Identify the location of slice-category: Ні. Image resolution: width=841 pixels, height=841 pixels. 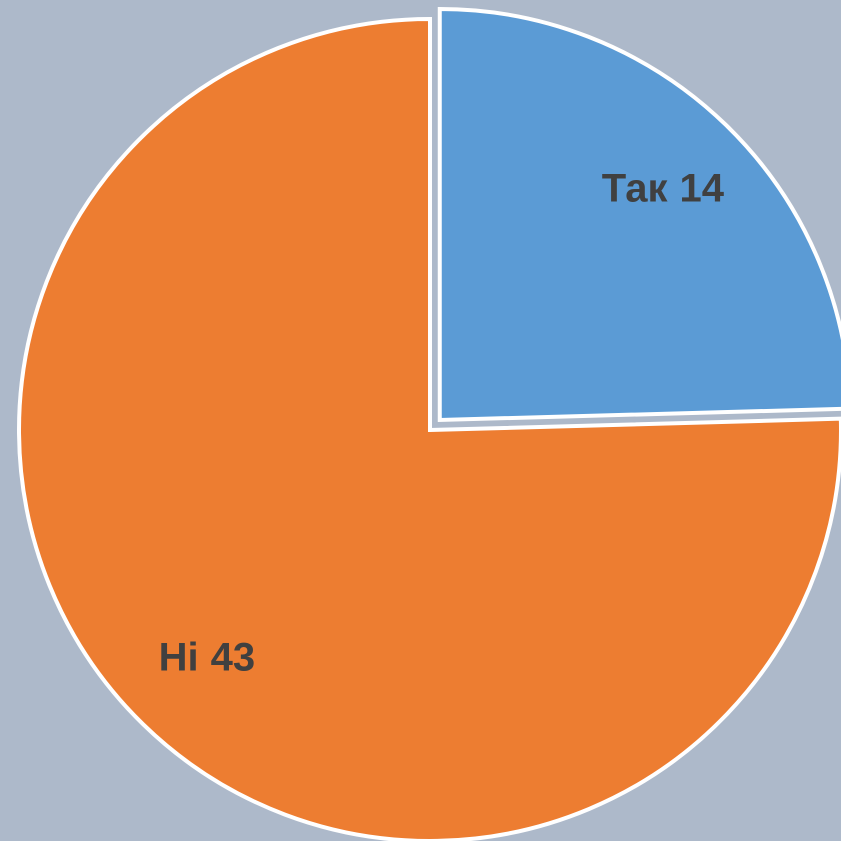
(179, 657).